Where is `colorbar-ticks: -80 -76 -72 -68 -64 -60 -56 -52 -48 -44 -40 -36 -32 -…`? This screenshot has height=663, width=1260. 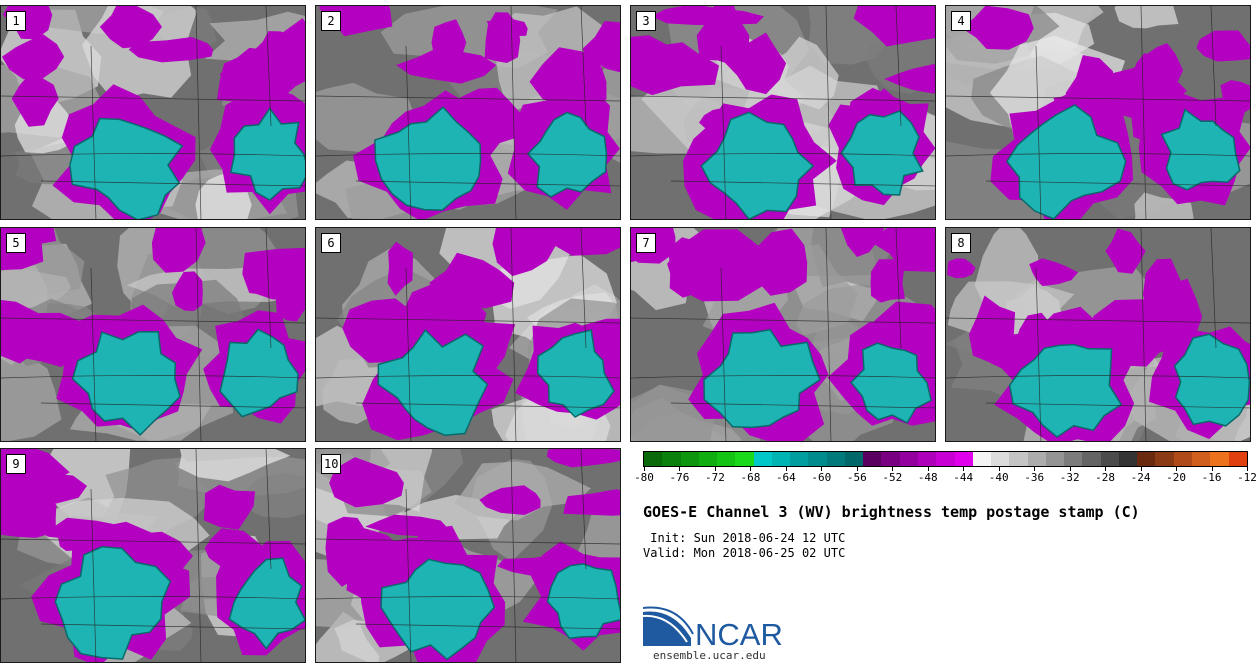 colorbar-ticks: -80 -76 -72 -68 -64 -60 -56 -52 -48 -44 -40 -36 -32 -… is located at coordinates (945, 477).